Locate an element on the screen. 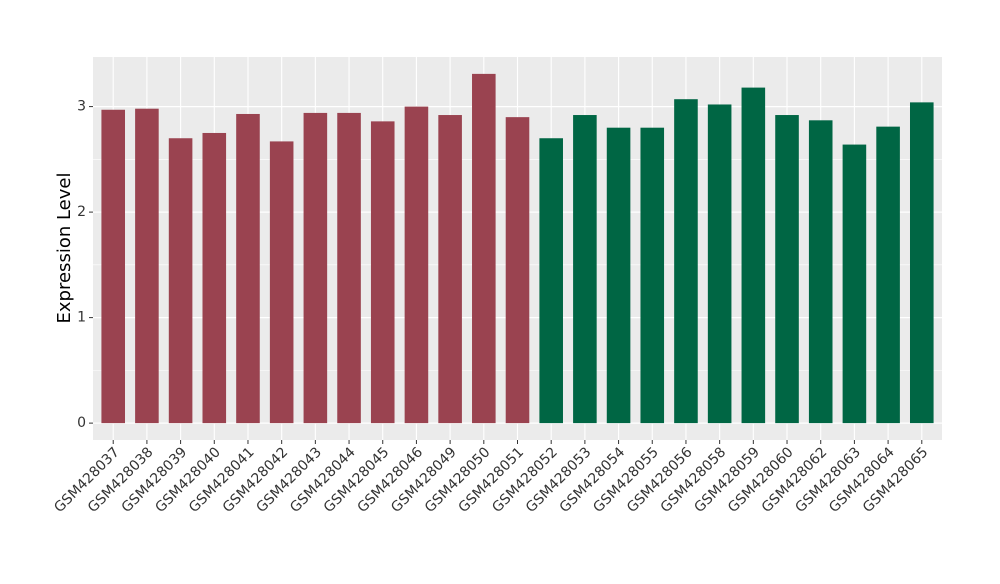  y-tick-label: 1 is located at coordinates (81, 318).